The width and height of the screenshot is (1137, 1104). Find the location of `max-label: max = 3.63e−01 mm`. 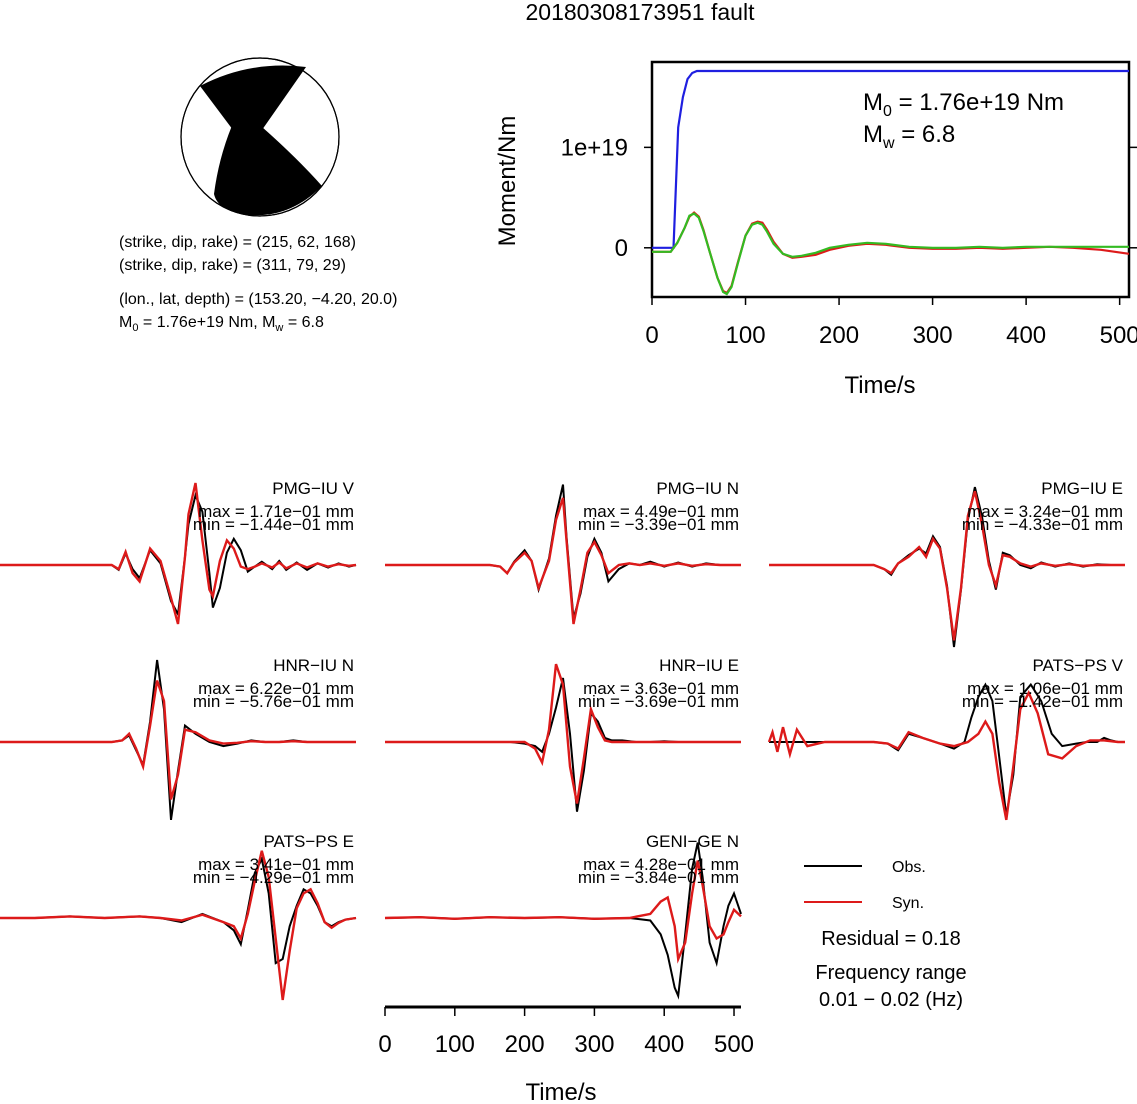

max-label: max = 3.63e−01 mm is located at coordinates (661, 688).